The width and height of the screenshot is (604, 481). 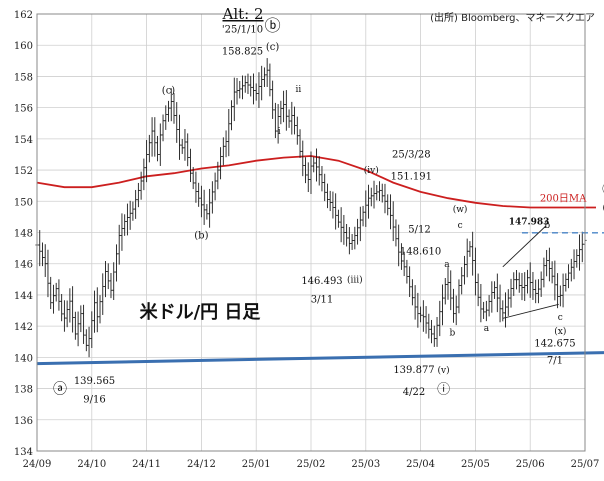 I want to click on y-tick-label: 136, so click(x=23, y=421).